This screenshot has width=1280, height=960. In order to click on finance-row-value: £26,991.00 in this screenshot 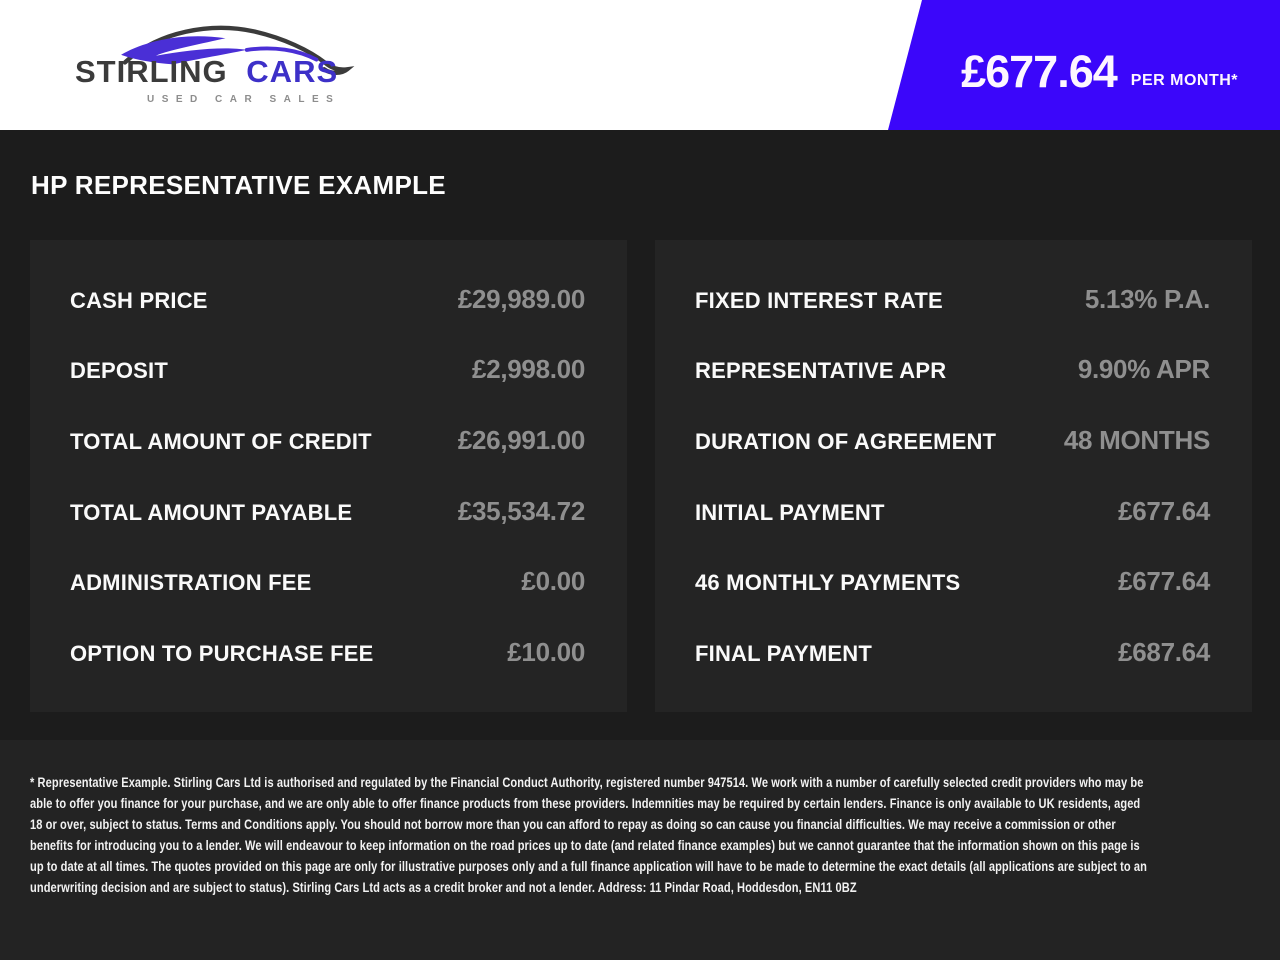, I will do `click(521, 440)`.